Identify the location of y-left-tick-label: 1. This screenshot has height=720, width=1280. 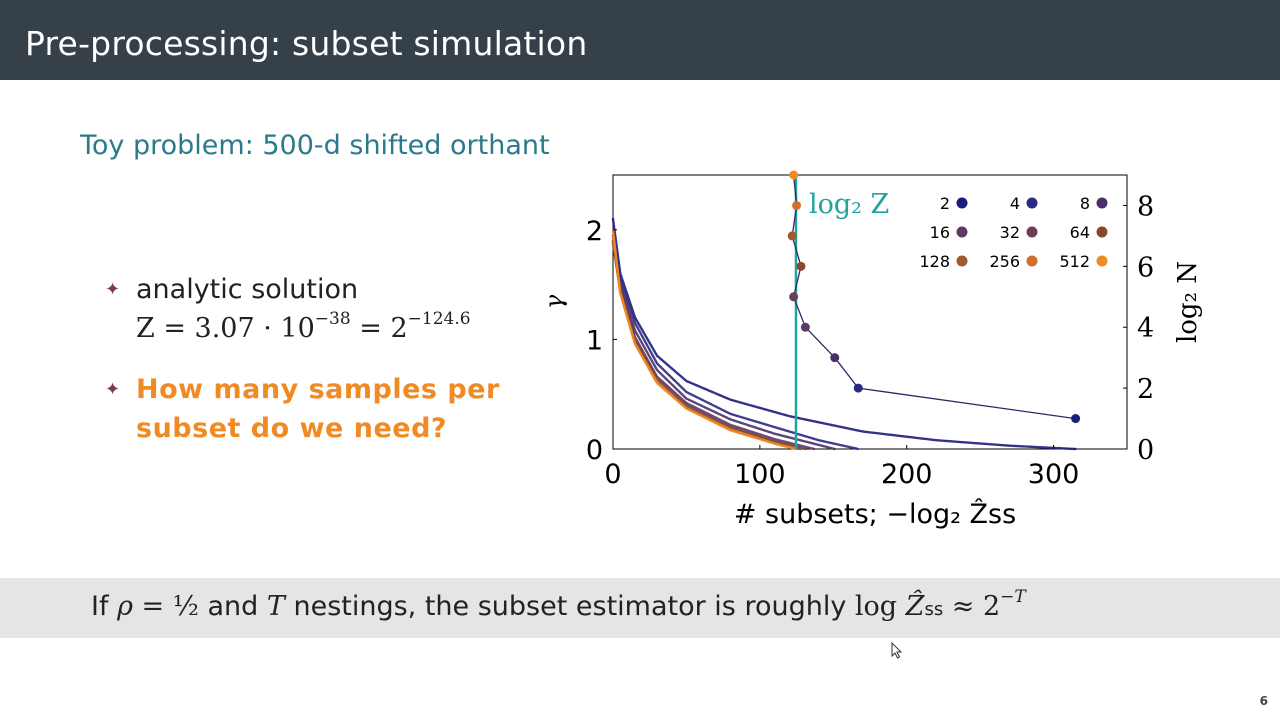
(594, 340).